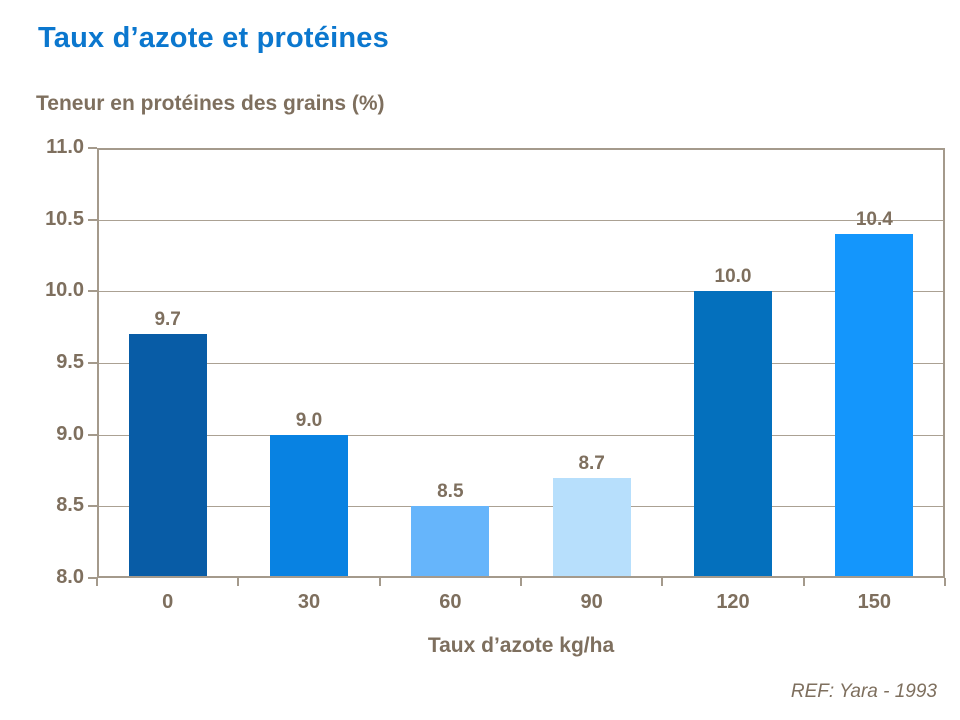 The image size is (960, 720). Describe the element at coordinates (733, 277) in the screenshot. I see `bar-value-label: 10.0` at that location.